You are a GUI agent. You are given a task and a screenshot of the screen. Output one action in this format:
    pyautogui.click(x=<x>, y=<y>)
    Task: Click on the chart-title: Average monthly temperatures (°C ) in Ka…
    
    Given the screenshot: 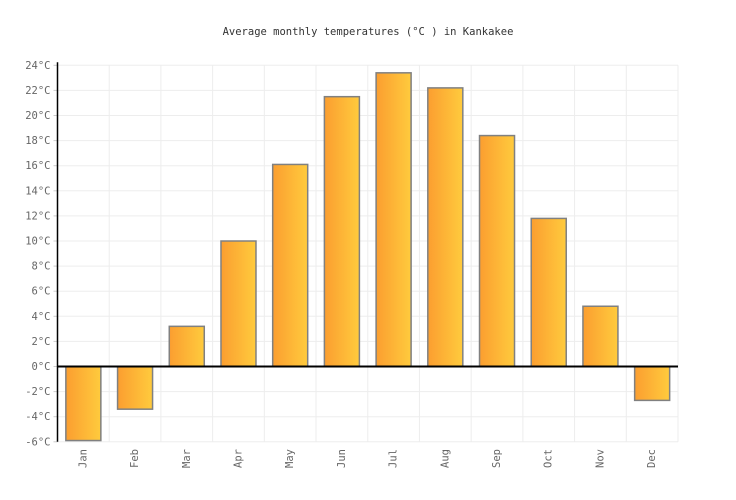 What is the action you would take?
    pyautogui.click(x=368, y=32)
    